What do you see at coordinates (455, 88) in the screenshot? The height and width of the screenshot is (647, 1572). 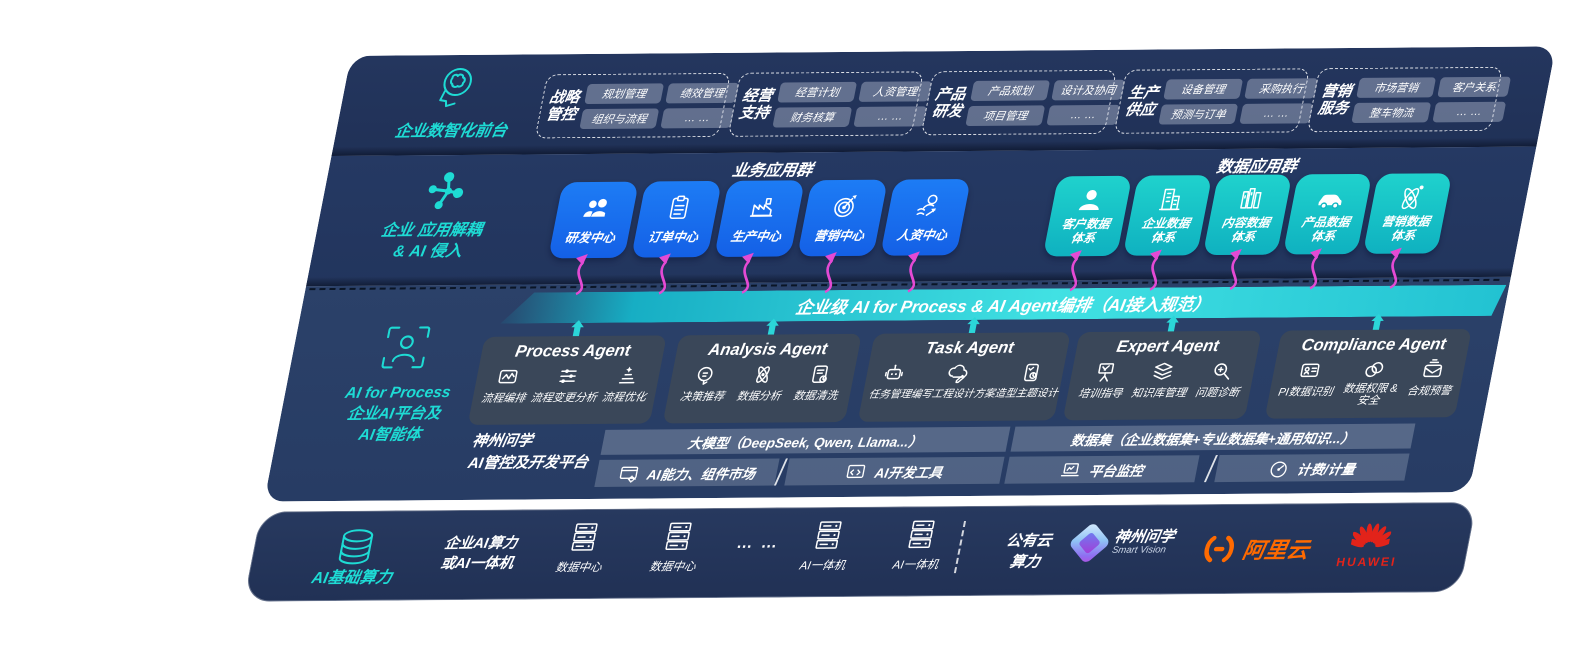 I see `brain-head-icon` at bounding box center [455, 88].